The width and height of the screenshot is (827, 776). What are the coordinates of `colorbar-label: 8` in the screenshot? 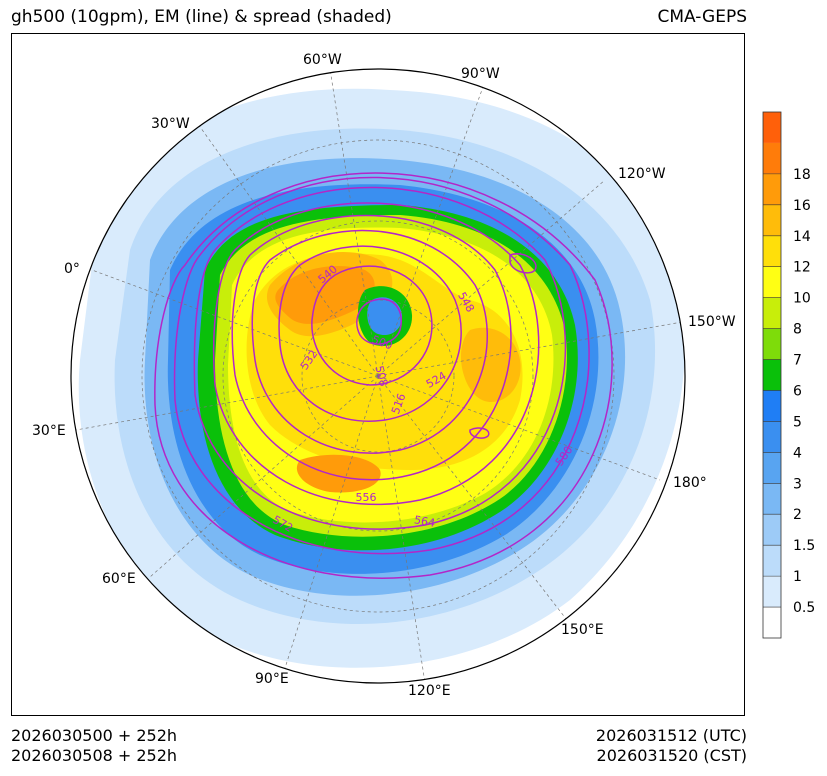 It's located at (797, 330).